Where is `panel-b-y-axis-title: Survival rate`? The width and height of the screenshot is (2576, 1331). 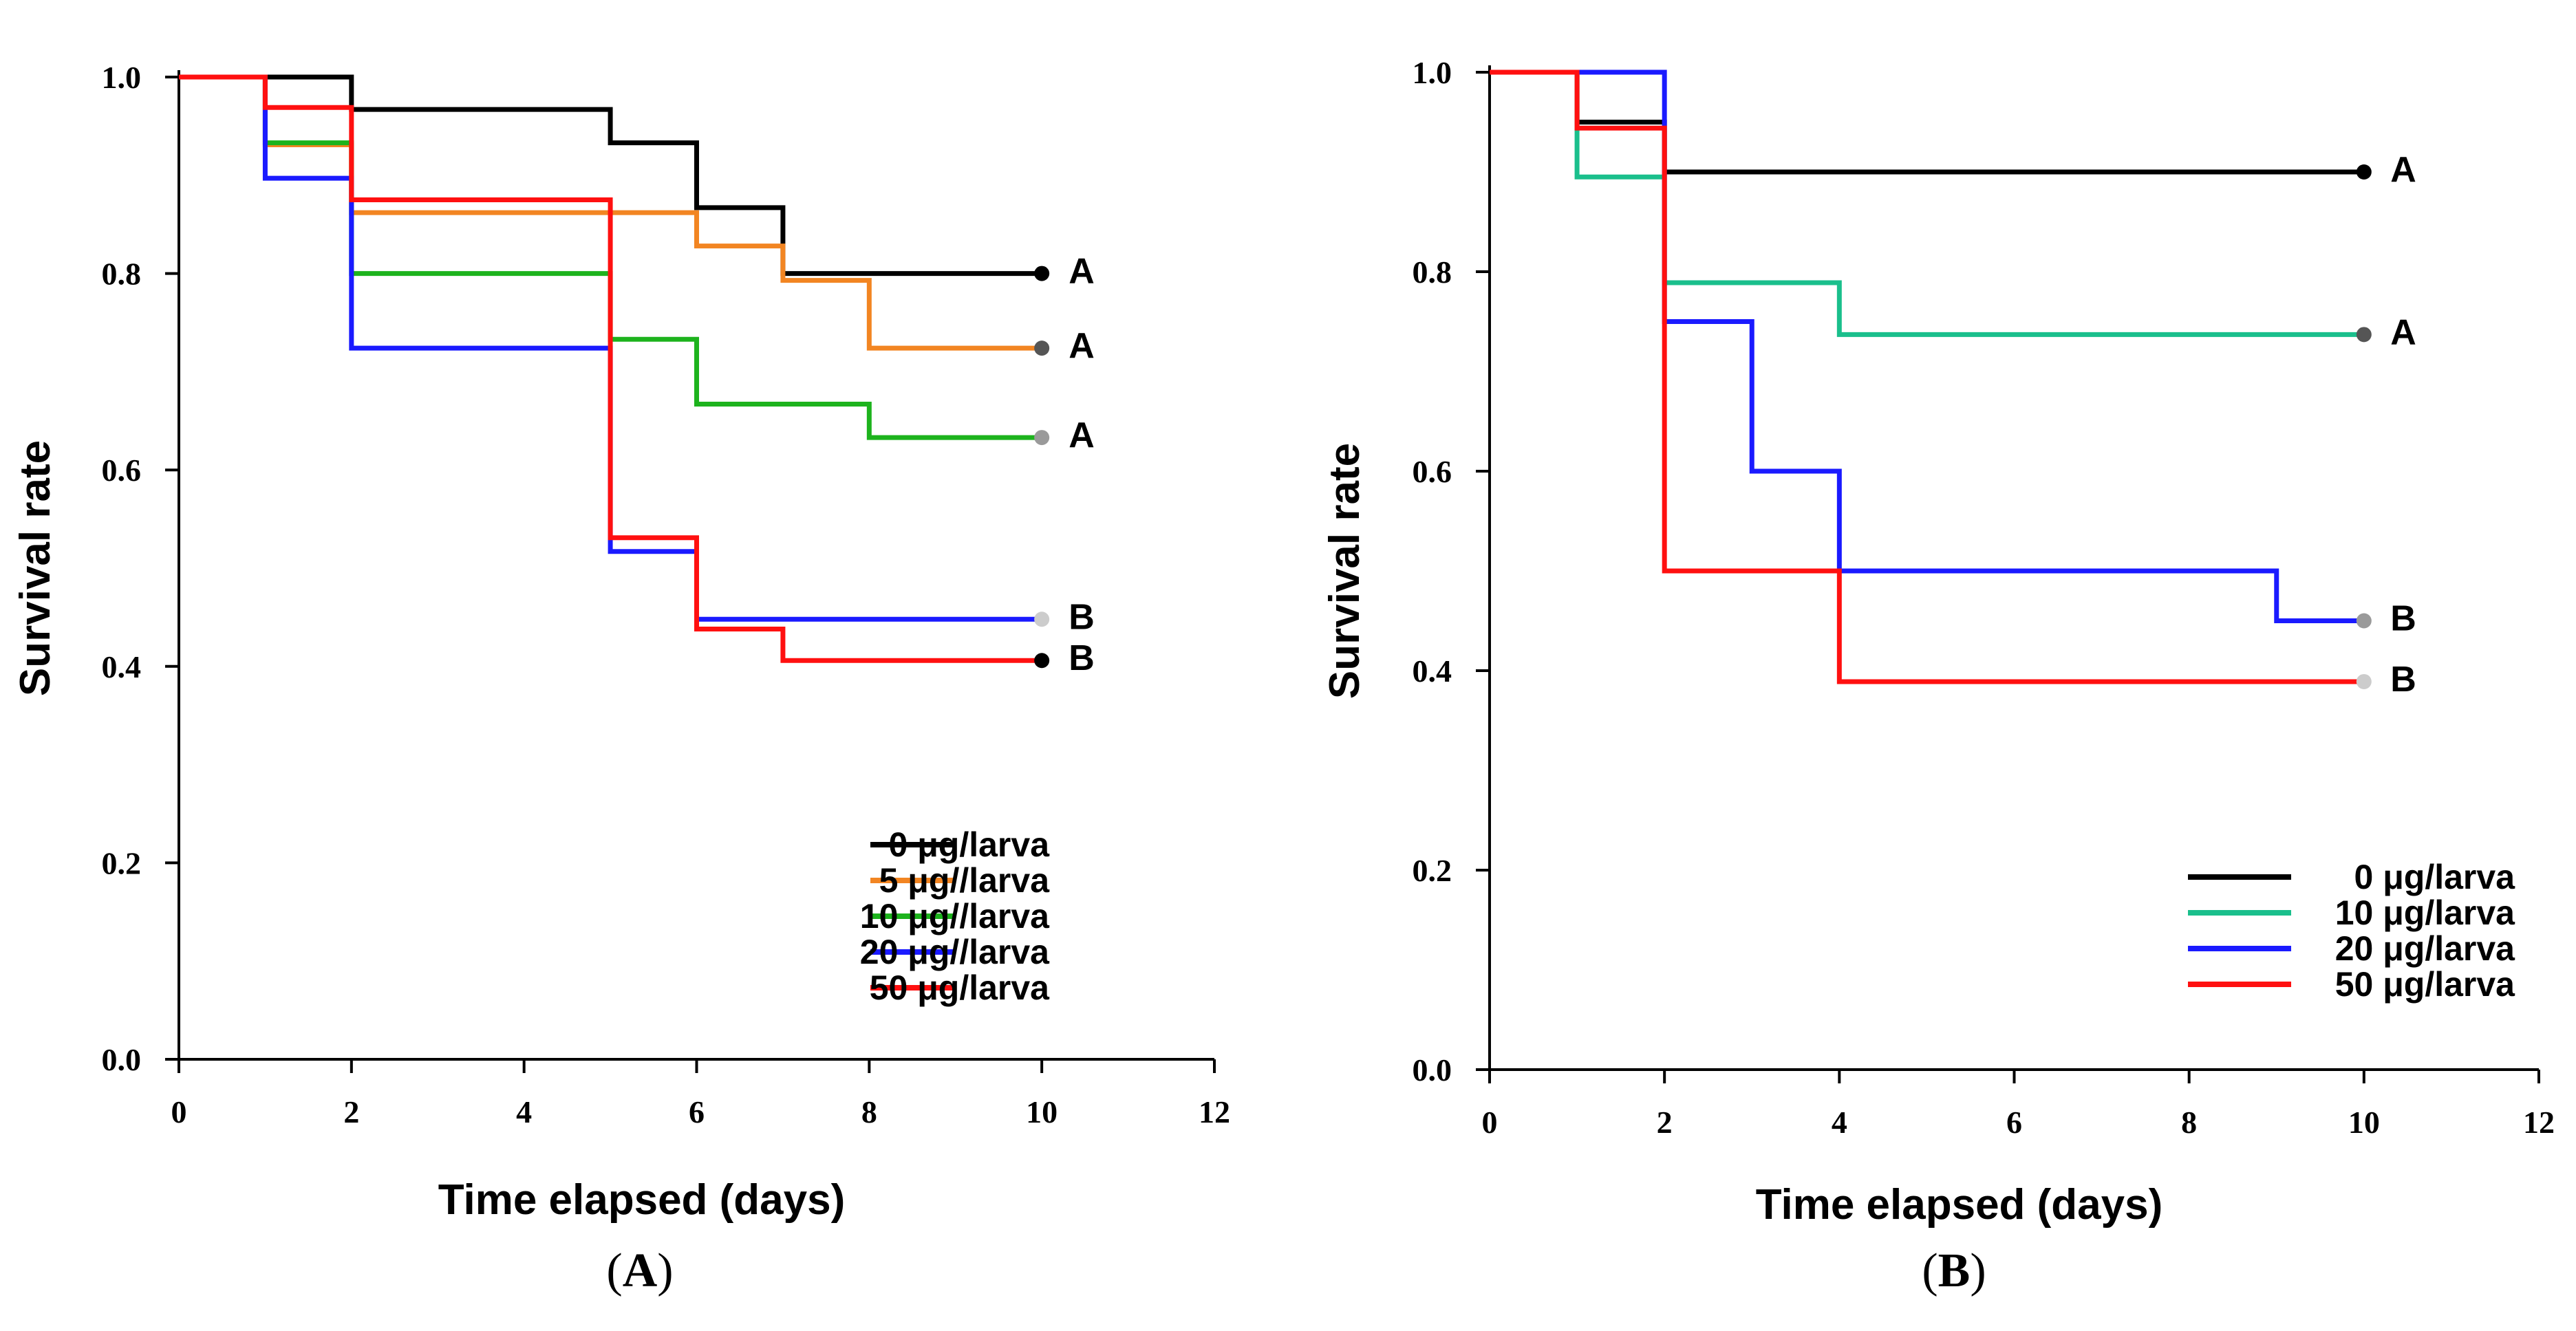 panel-b-y-axis-title: Survival rate is located at coordinates (1344, 571).